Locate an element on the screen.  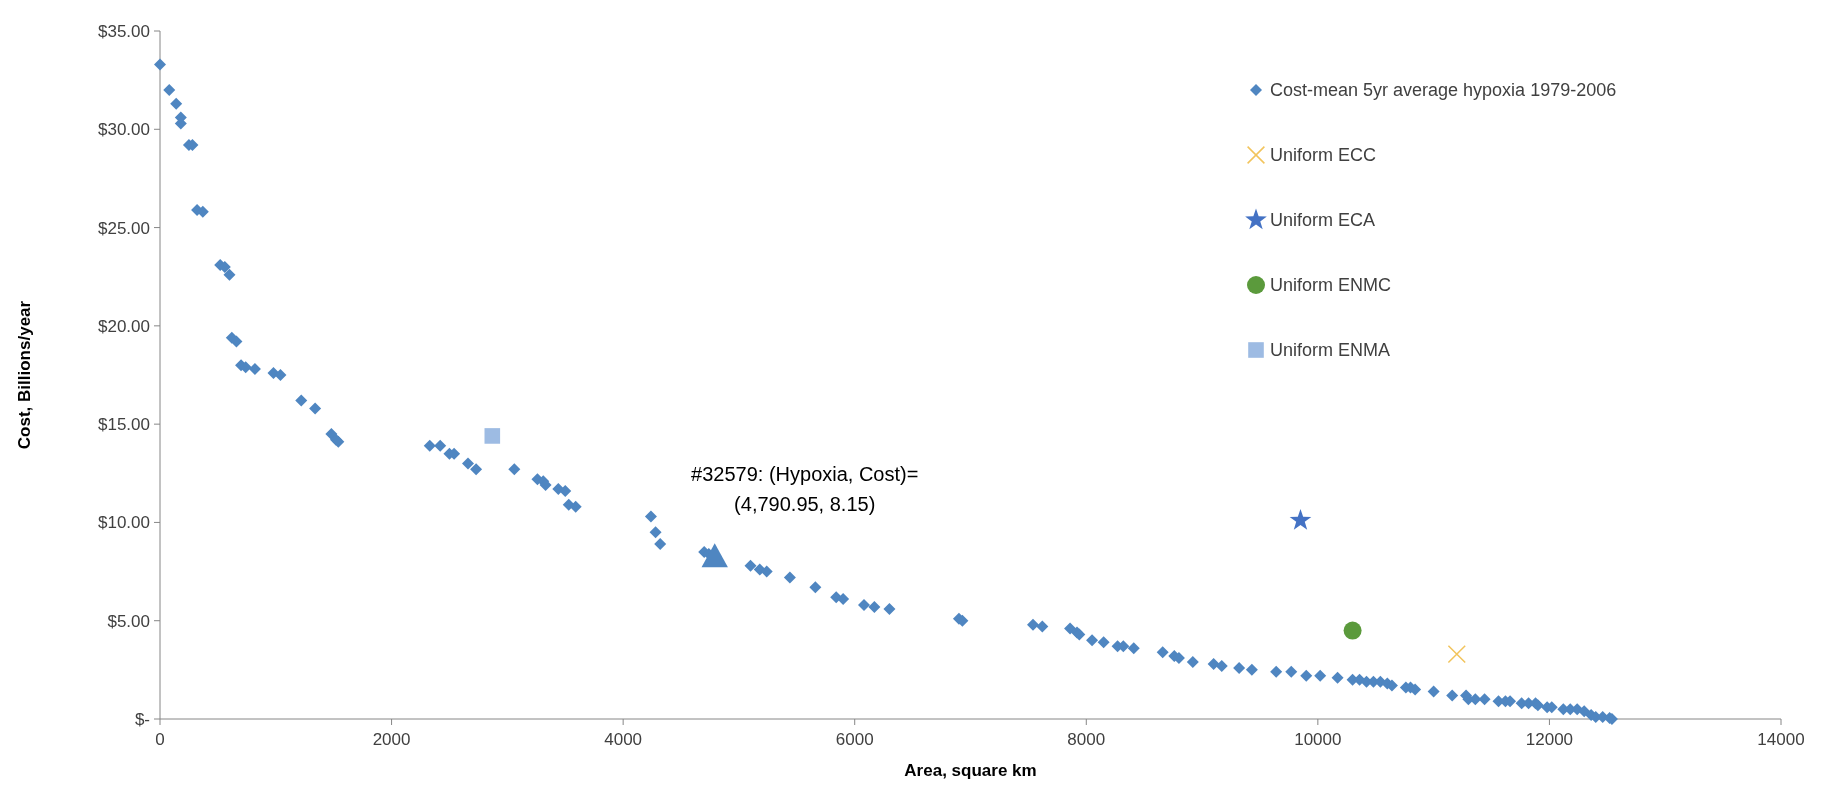
legend-label: Cost-mean 5yr average hypoxia 1979-2006 is located at coordinates (1443, 90).